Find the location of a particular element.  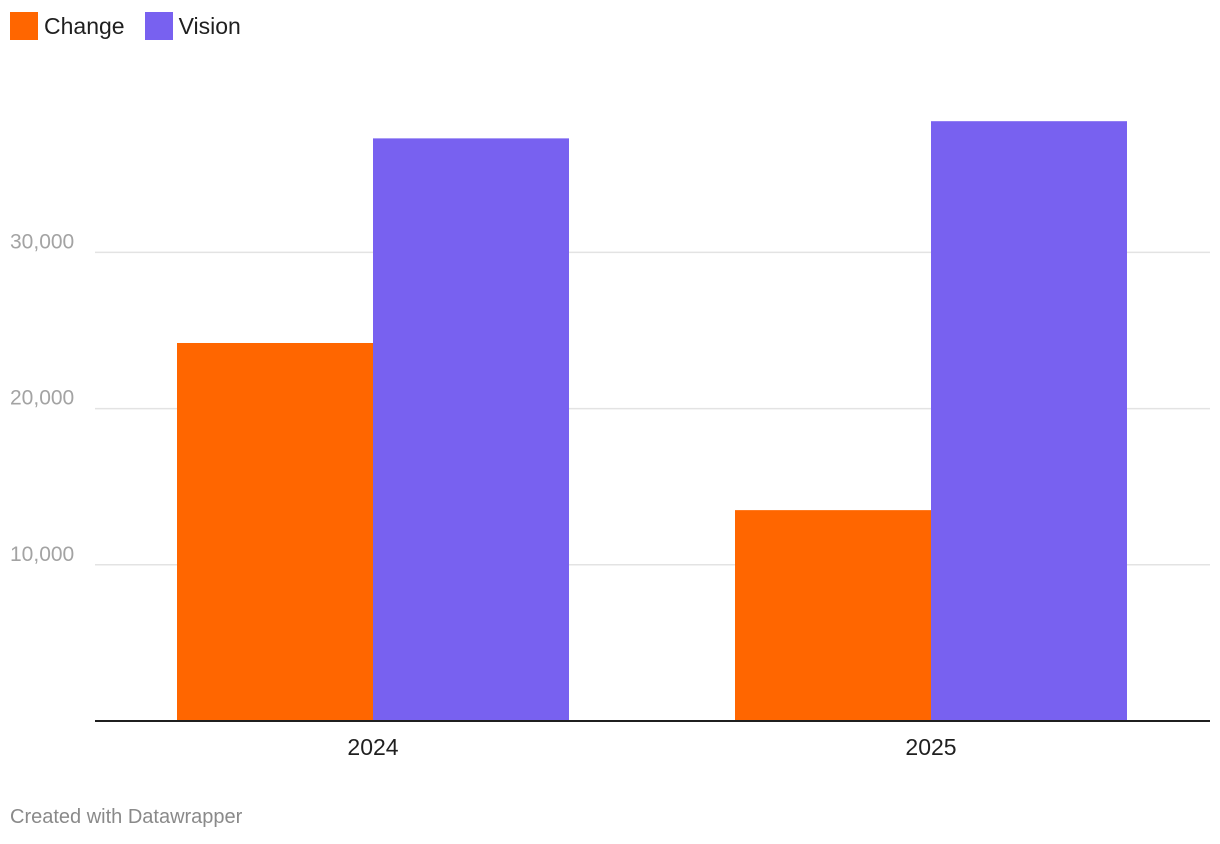

legend-swatch-vision is located at coordinates (158, 26).